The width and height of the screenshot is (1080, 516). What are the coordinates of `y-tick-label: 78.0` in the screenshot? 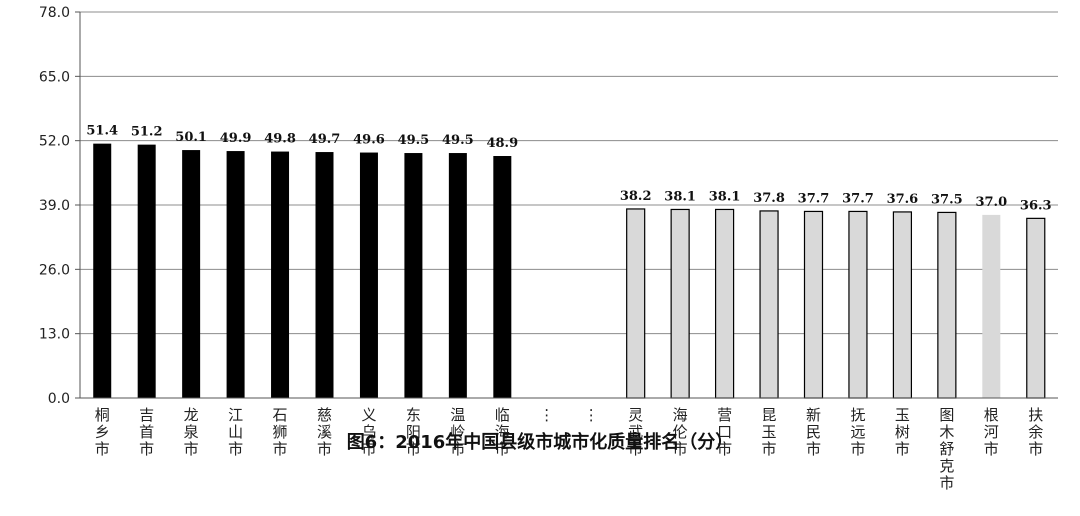 It's located at (54, 13).